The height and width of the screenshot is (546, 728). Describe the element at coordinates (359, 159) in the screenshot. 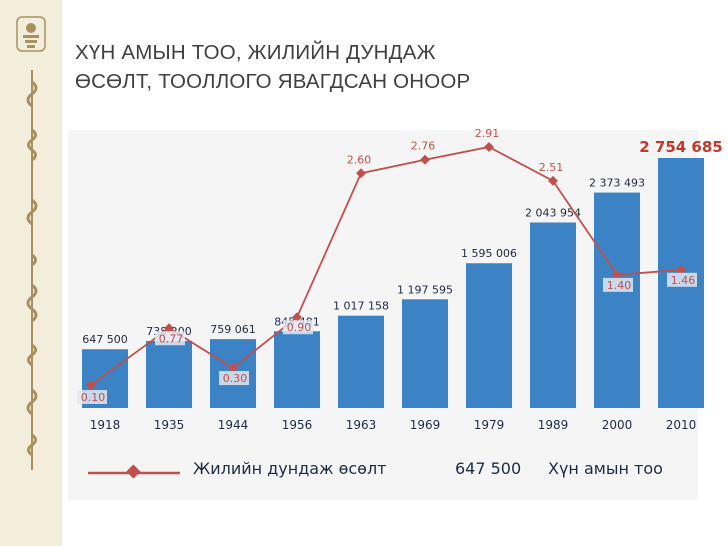

I see `growth-value-label-1963: 2.60` at that location.